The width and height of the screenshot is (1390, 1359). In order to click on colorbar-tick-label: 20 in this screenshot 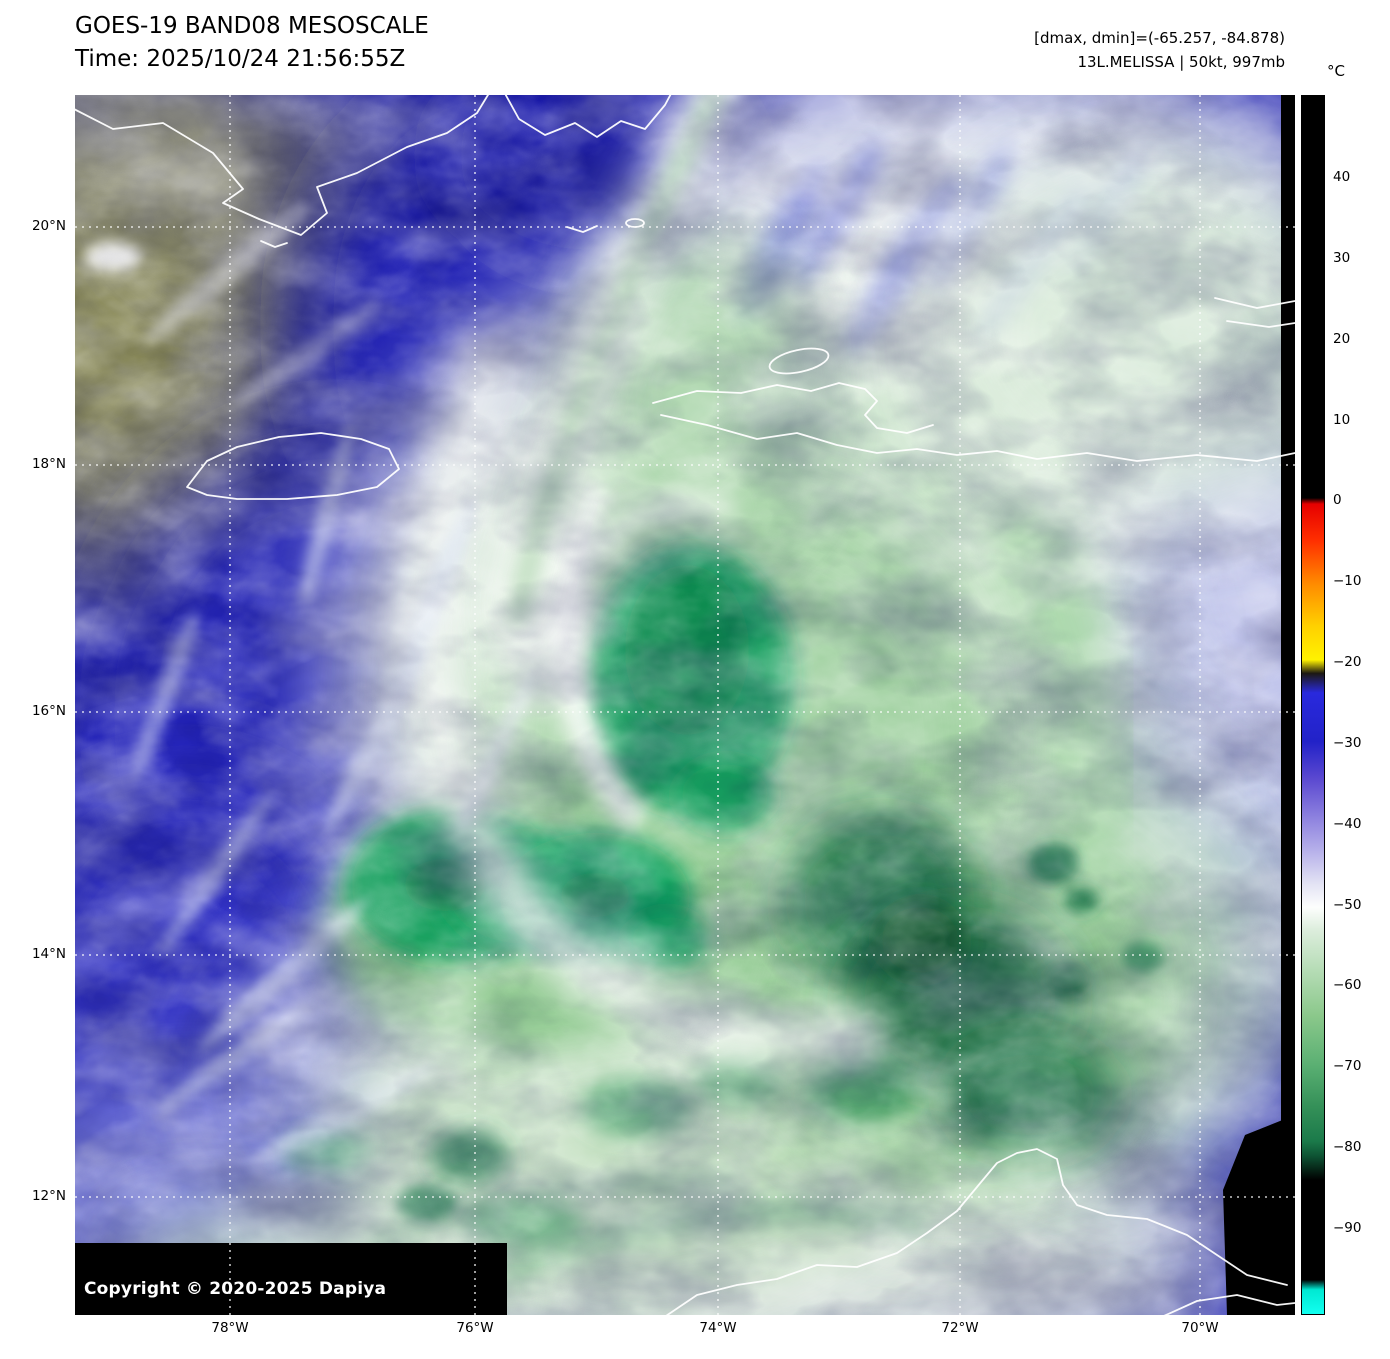, I will do `click(1342, 339)`.